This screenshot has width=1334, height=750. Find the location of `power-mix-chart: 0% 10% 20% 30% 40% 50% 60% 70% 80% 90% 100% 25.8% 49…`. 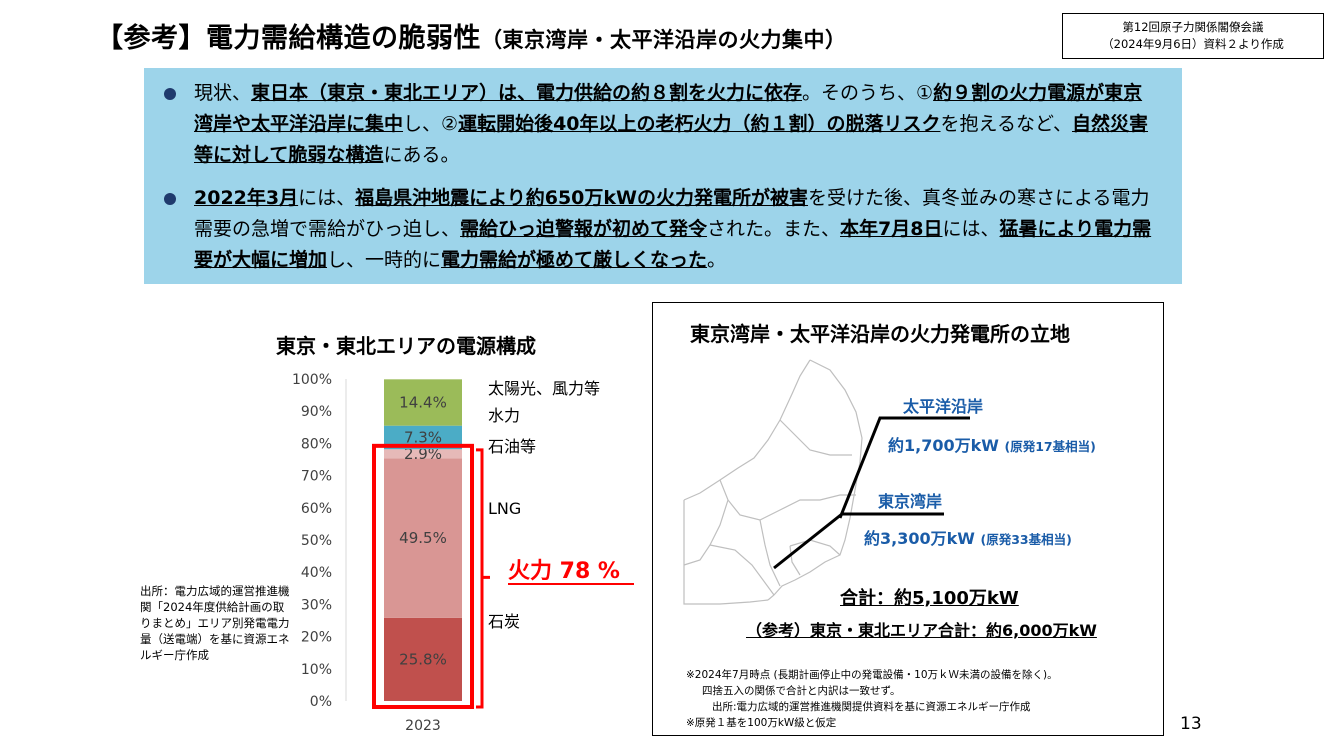

power-mix-chart: 0% 10% 20% 30% 40% 50% 60% 70% 80% 90% 100% 25.8% 49… is located at coordinates (463, 553).